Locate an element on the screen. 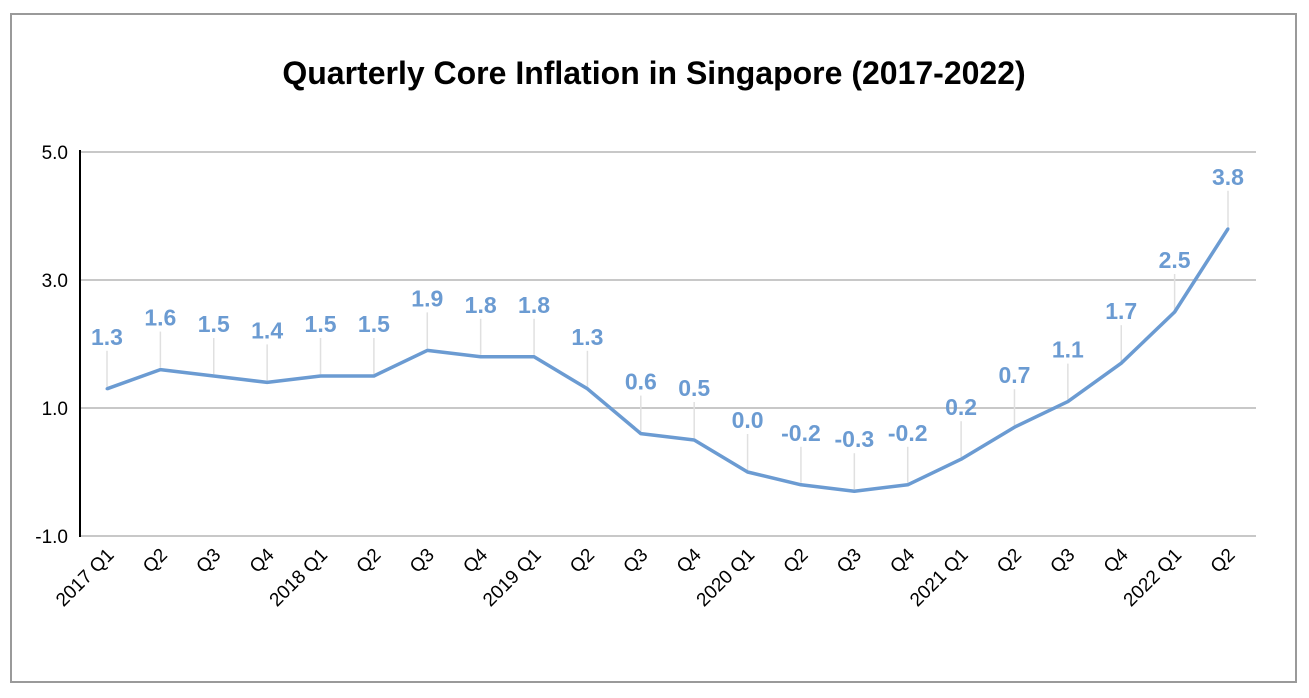 This screenshot has height=698, width=1309. x-tick-label: 2022 Q1 is located at coordinates (1153, 578).